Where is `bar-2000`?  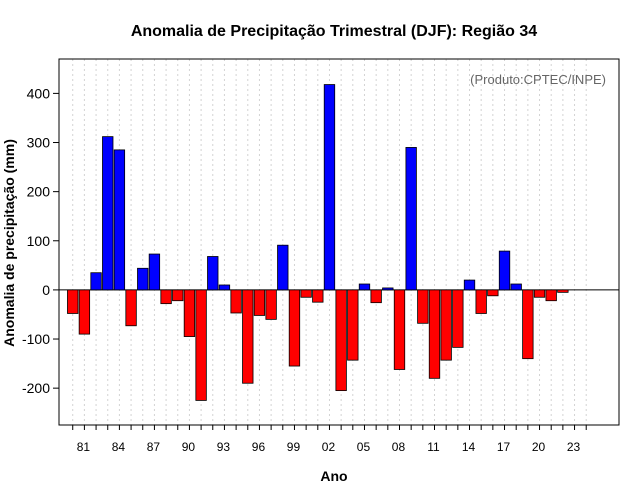
bar-2000 is located at coordinates (306, 293).